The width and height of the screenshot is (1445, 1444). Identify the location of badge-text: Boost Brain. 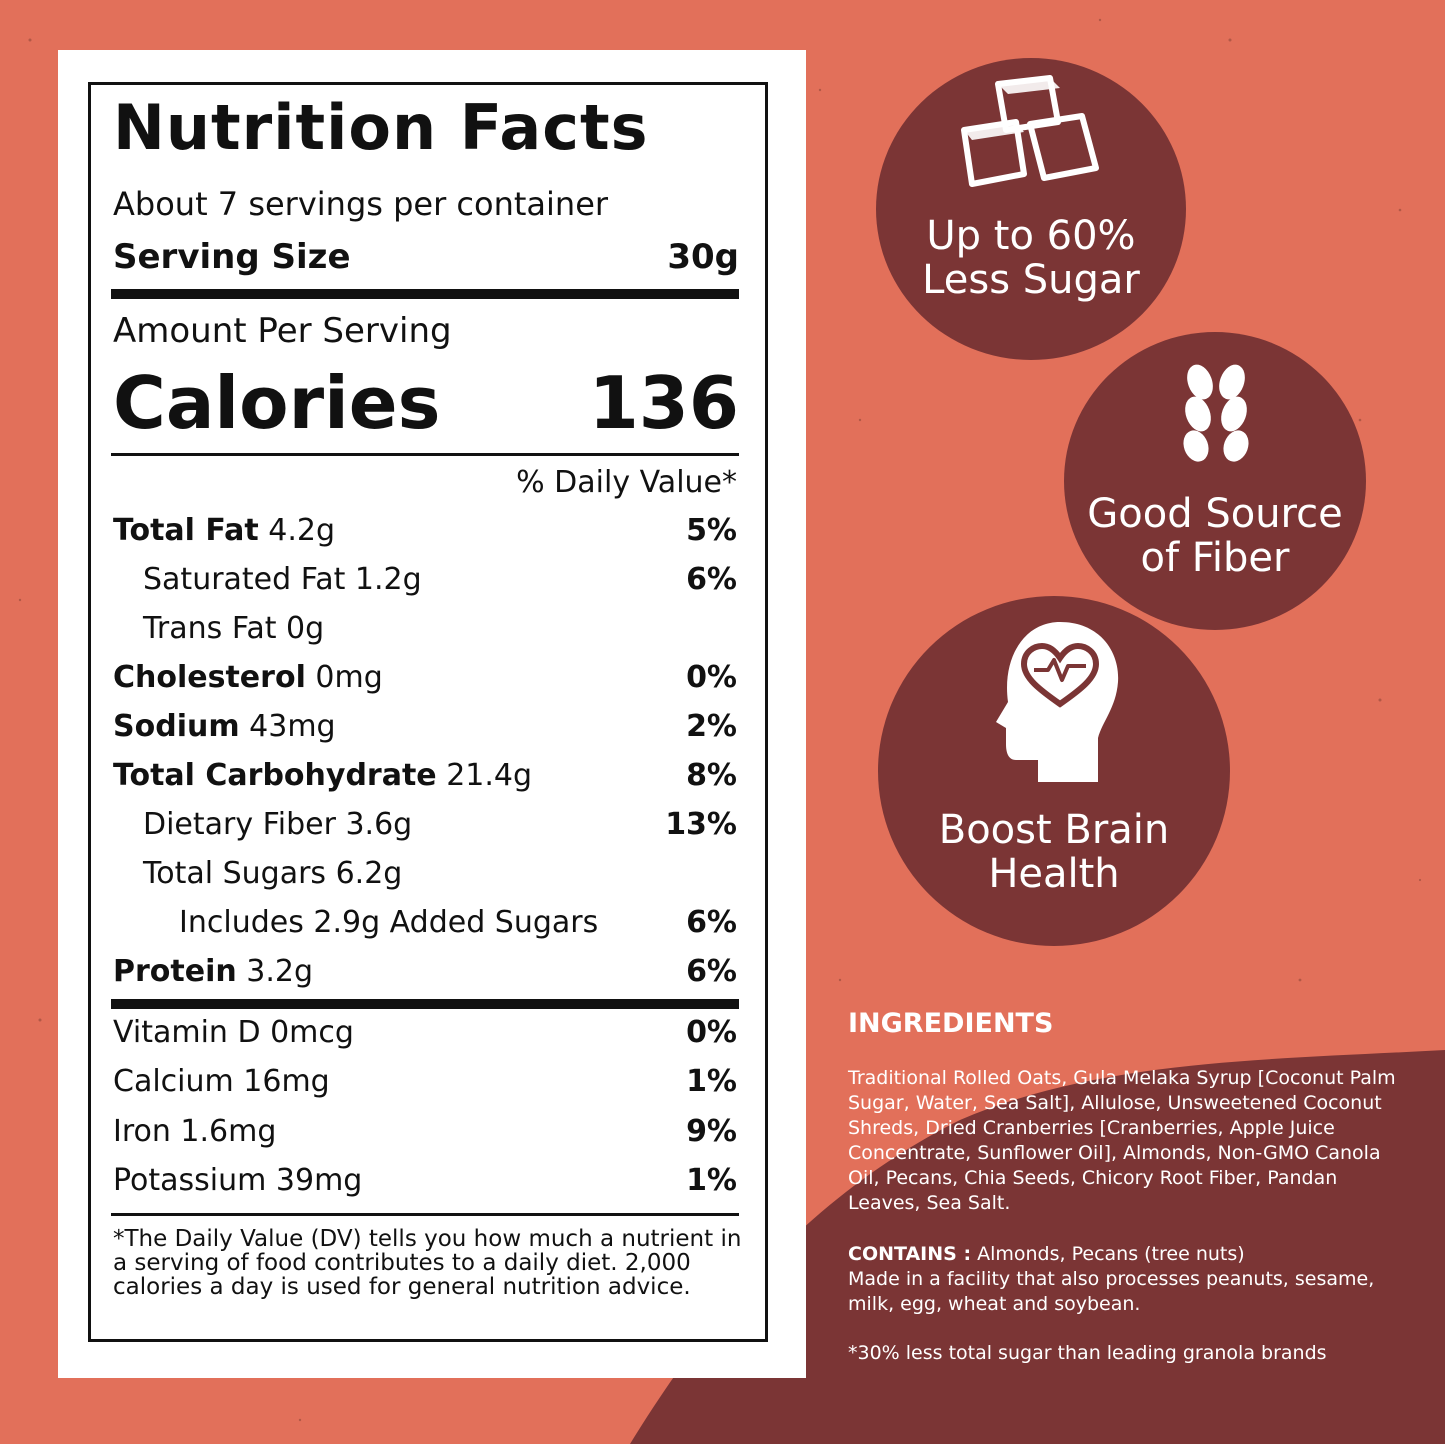
(1054, 830).